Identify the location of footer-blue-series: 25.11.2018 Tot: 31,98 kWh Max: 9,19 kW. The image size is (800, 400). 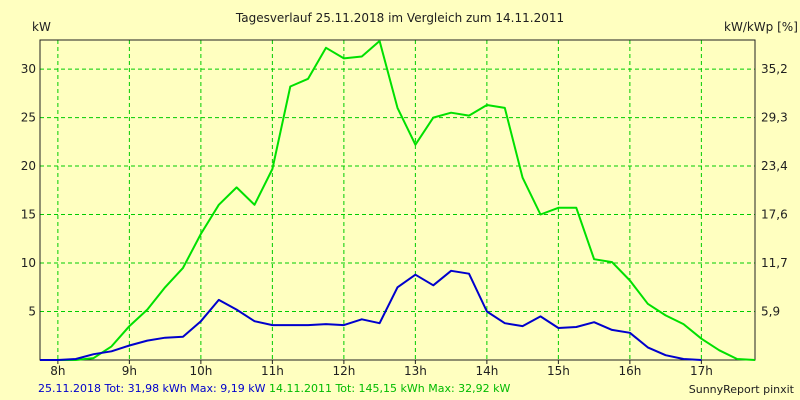
(152, 388).